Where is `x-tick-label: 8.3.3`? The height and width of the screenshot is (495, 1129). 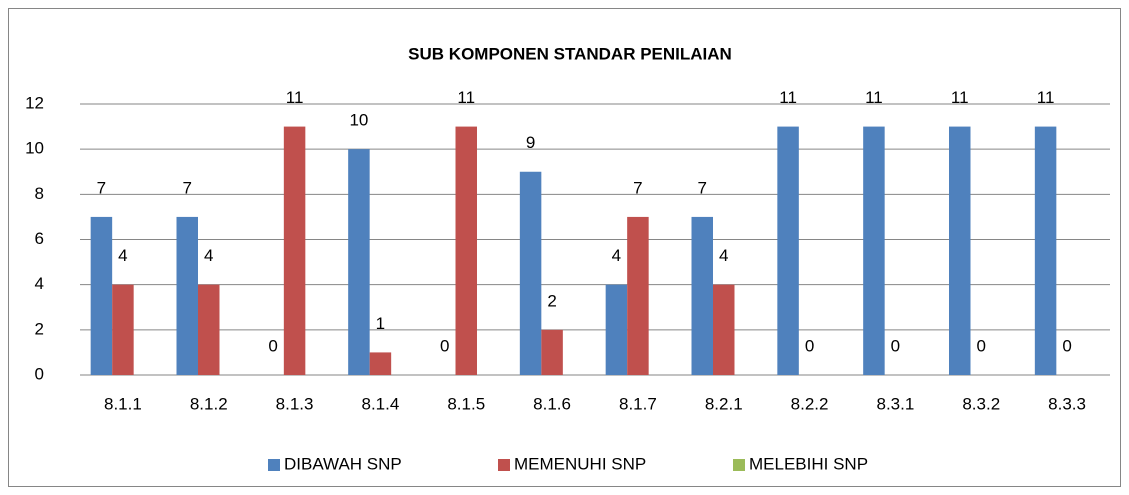
x-tick-label: 8.3.3 is located at coordinates (1067, 403).